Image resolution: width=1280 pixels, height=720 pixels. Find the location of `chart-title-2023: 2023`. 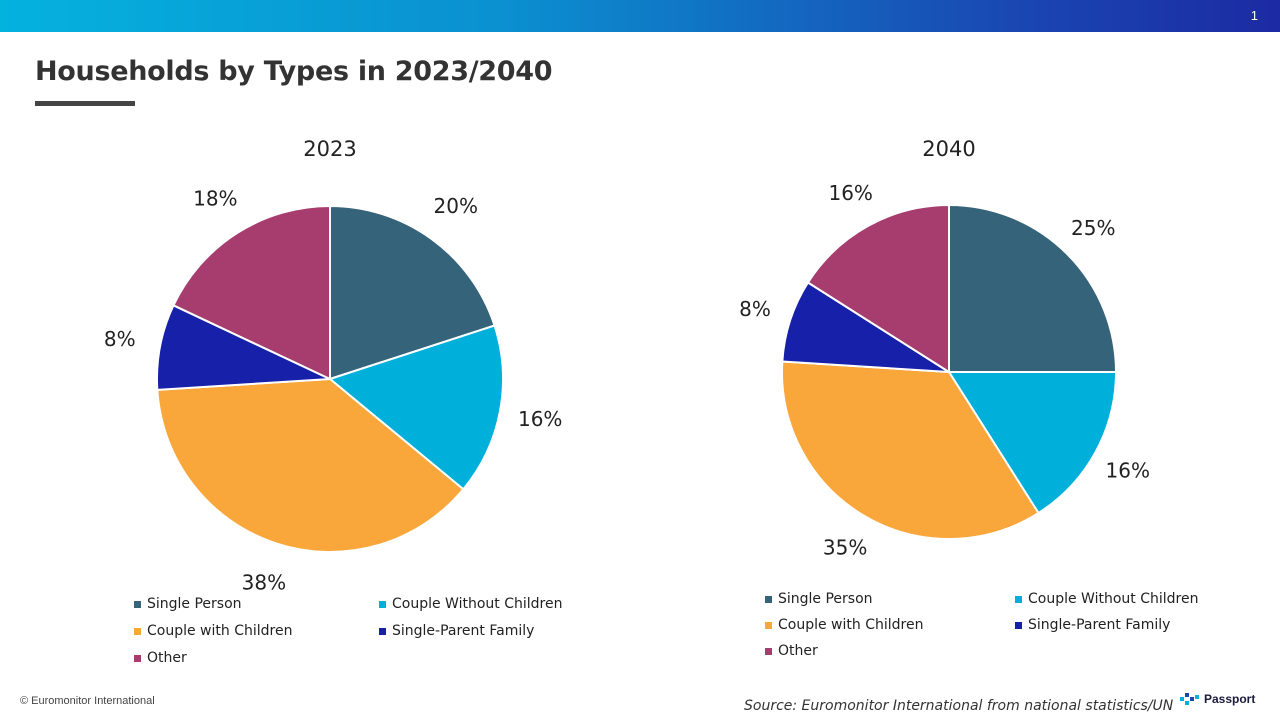

chart-title-2023: 2023 is located at coordinates (329, 149).